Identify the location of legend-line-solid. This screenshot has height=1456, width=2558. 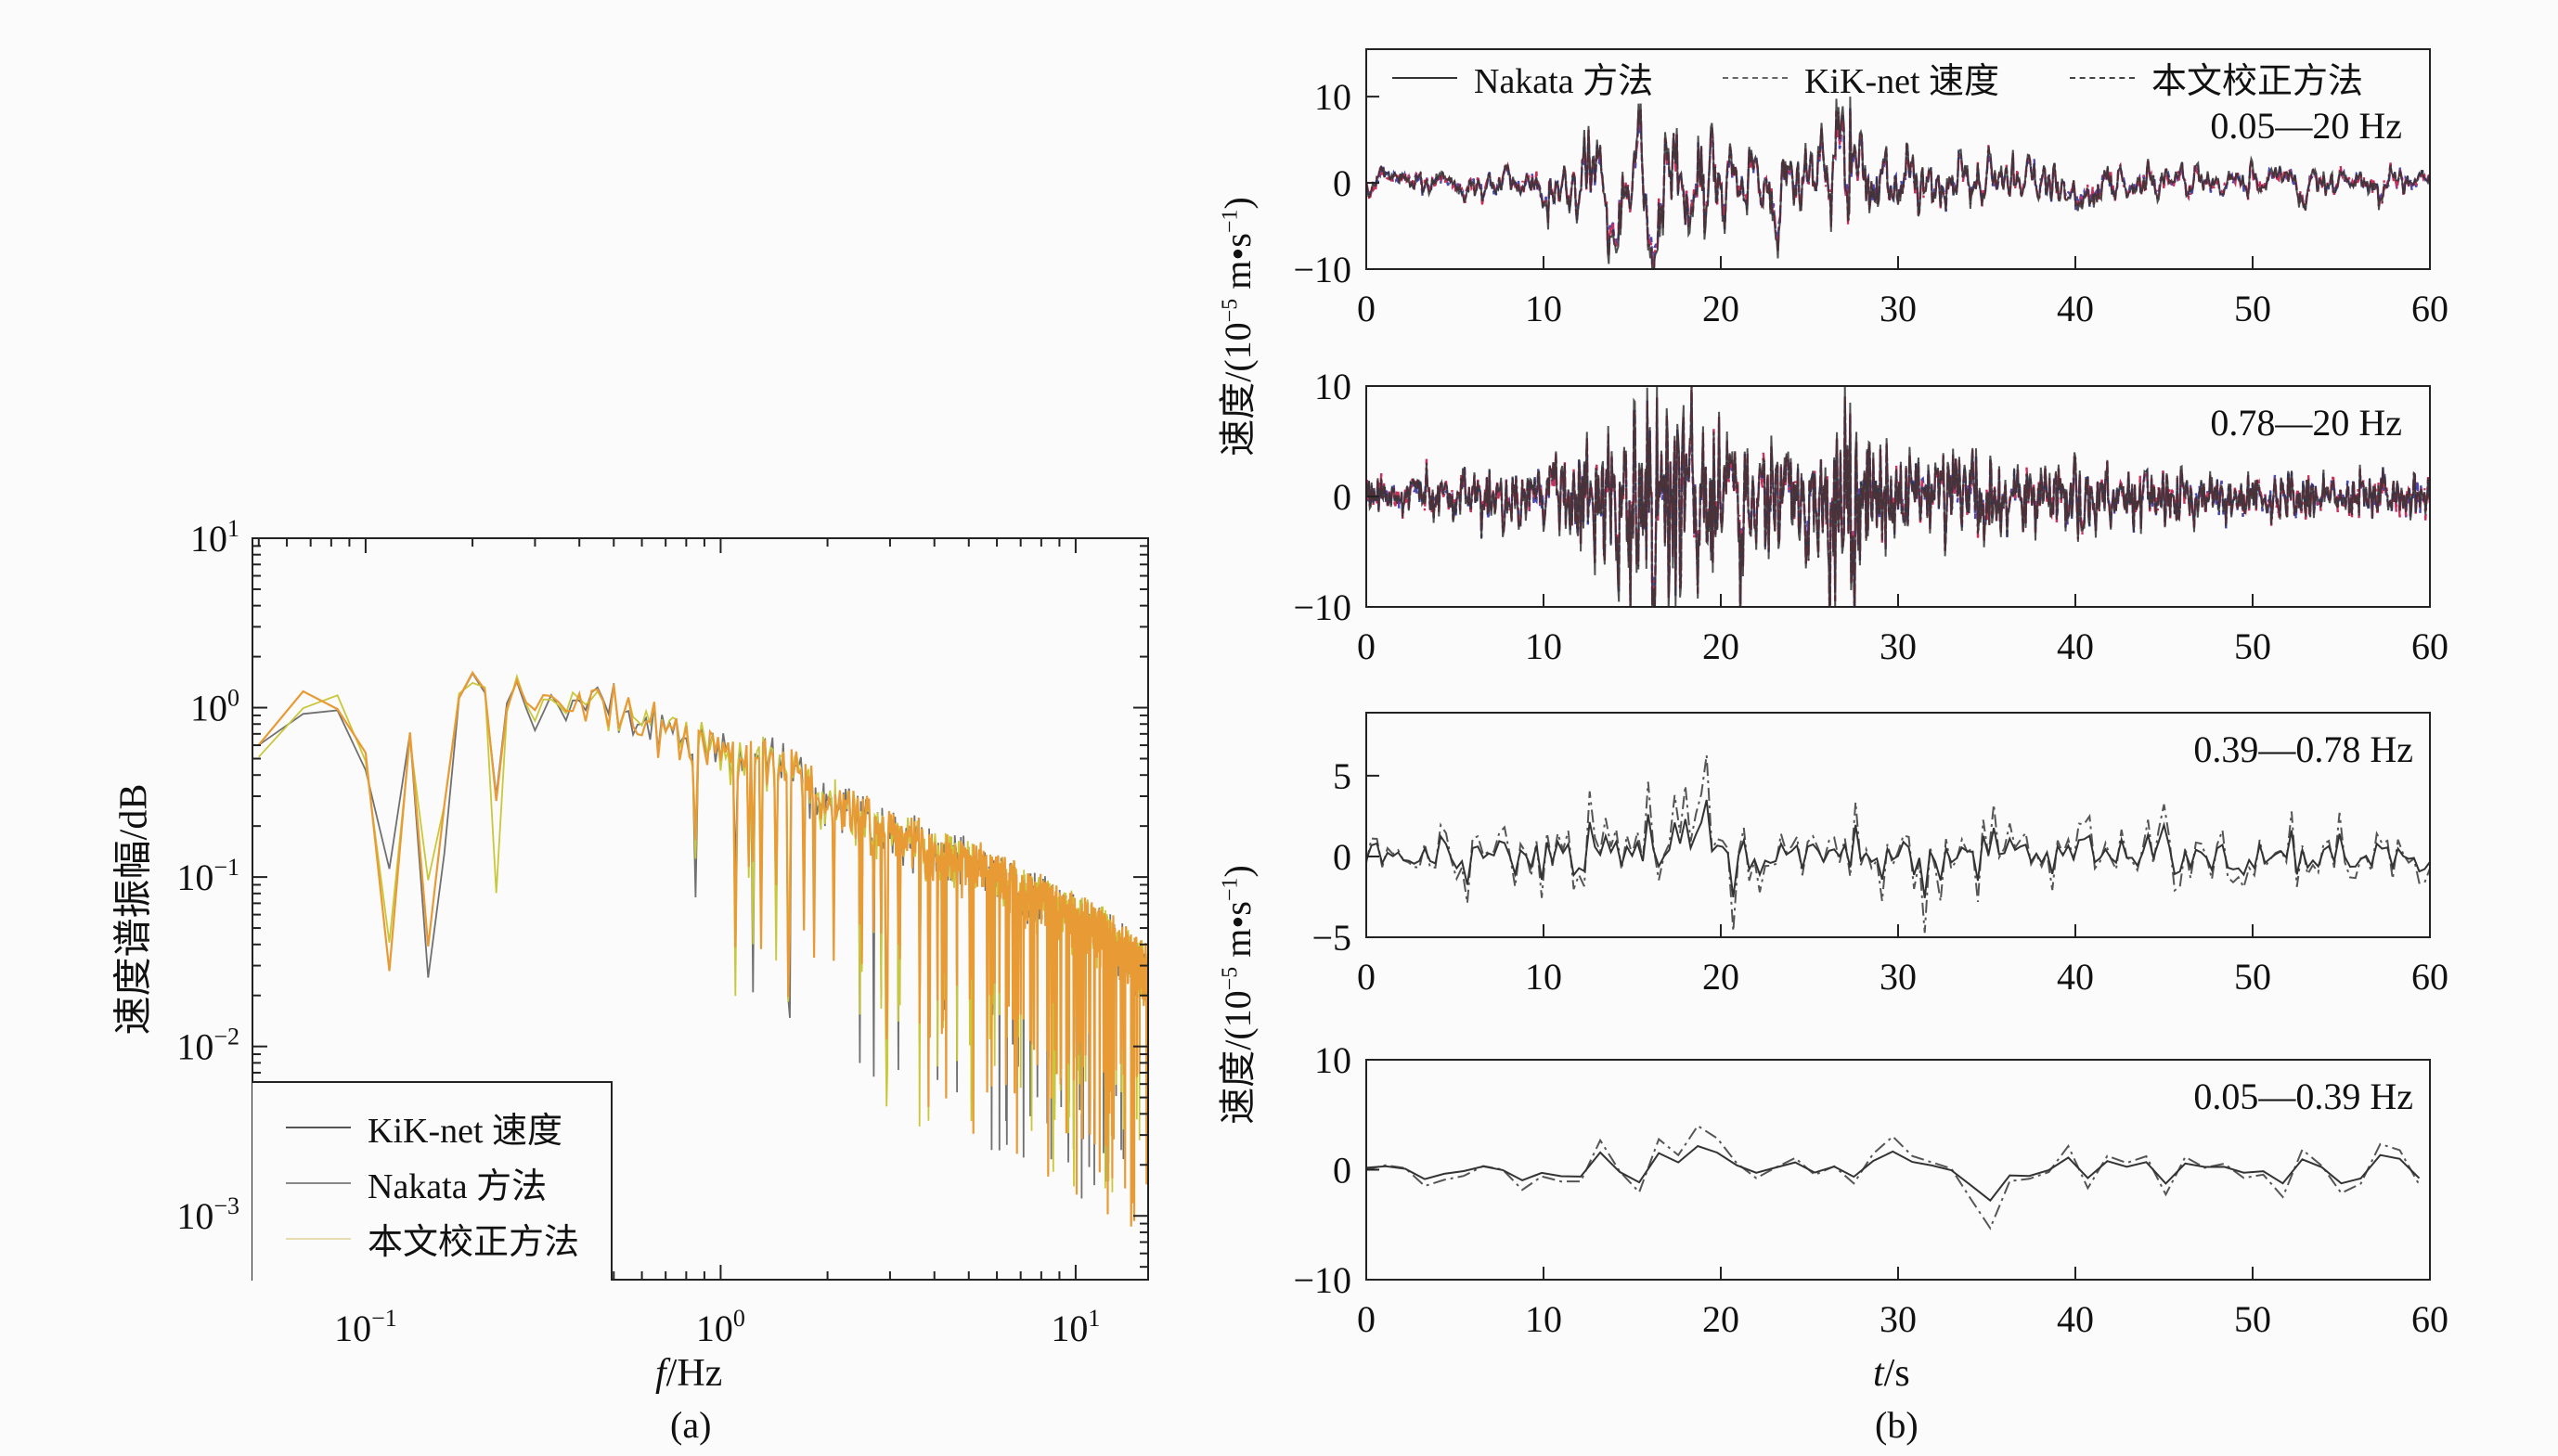
(1424, 77).